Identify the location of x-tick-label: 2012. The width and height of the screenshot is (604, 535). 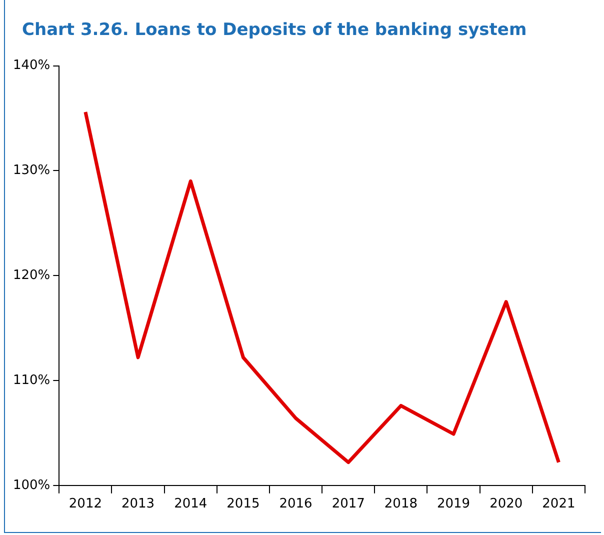
(85, 504).